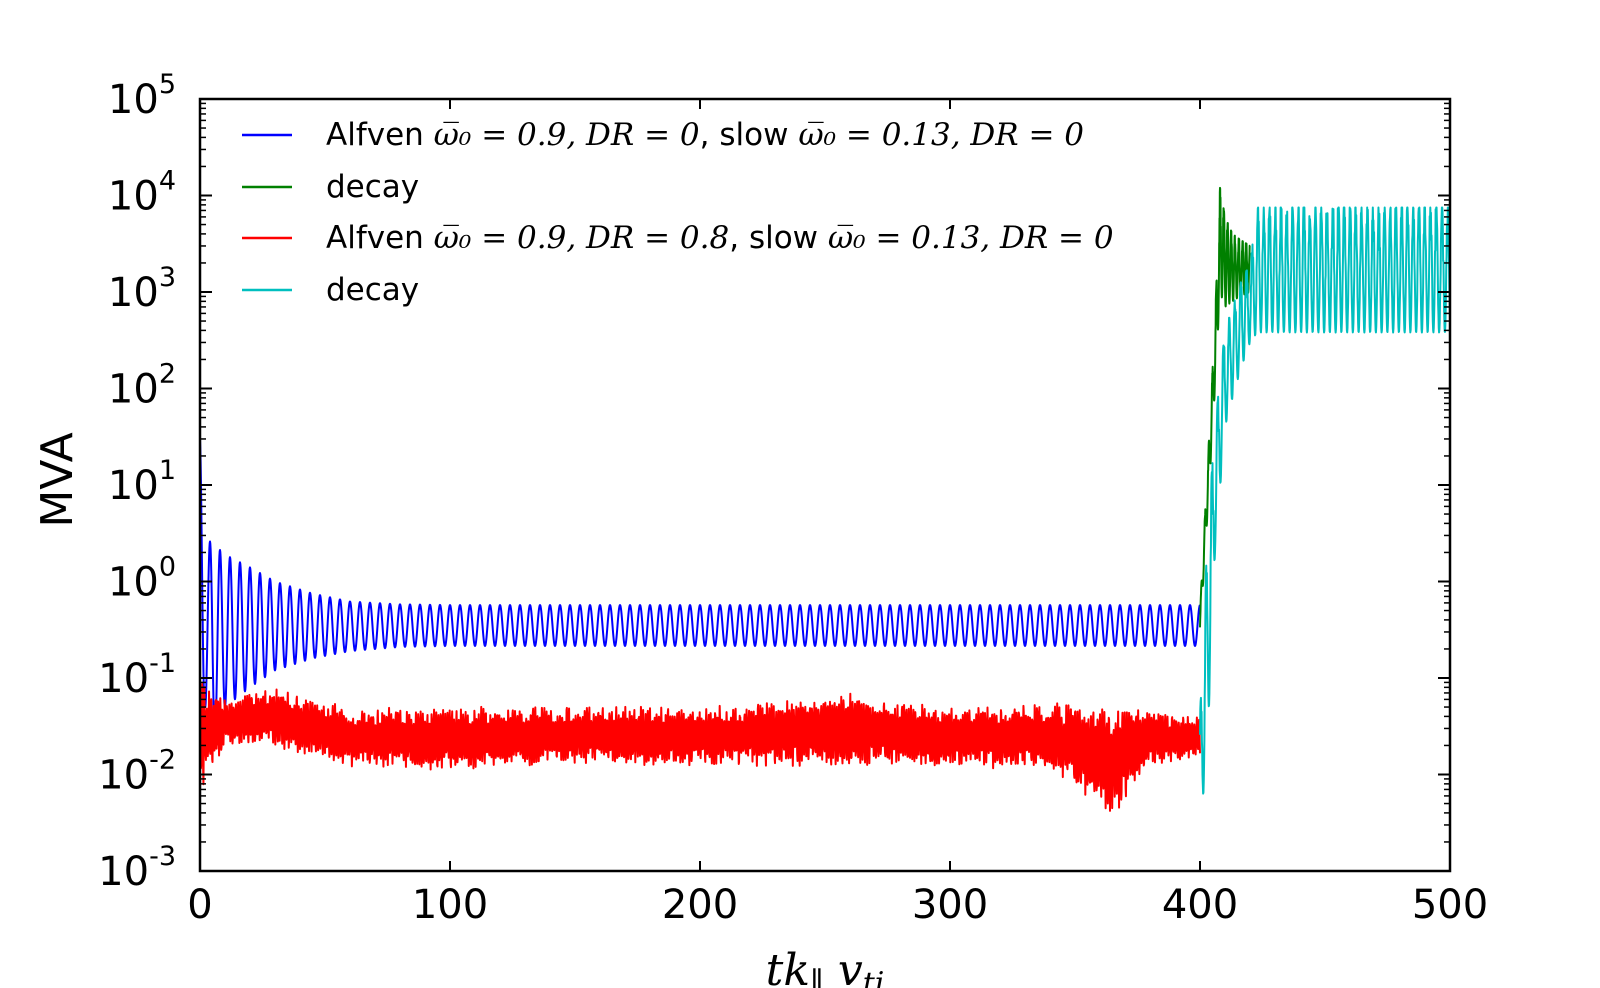 This screenshot has height=988, width=1600. I want to click on y-tick-label: 10⁴, so click(142, 193).